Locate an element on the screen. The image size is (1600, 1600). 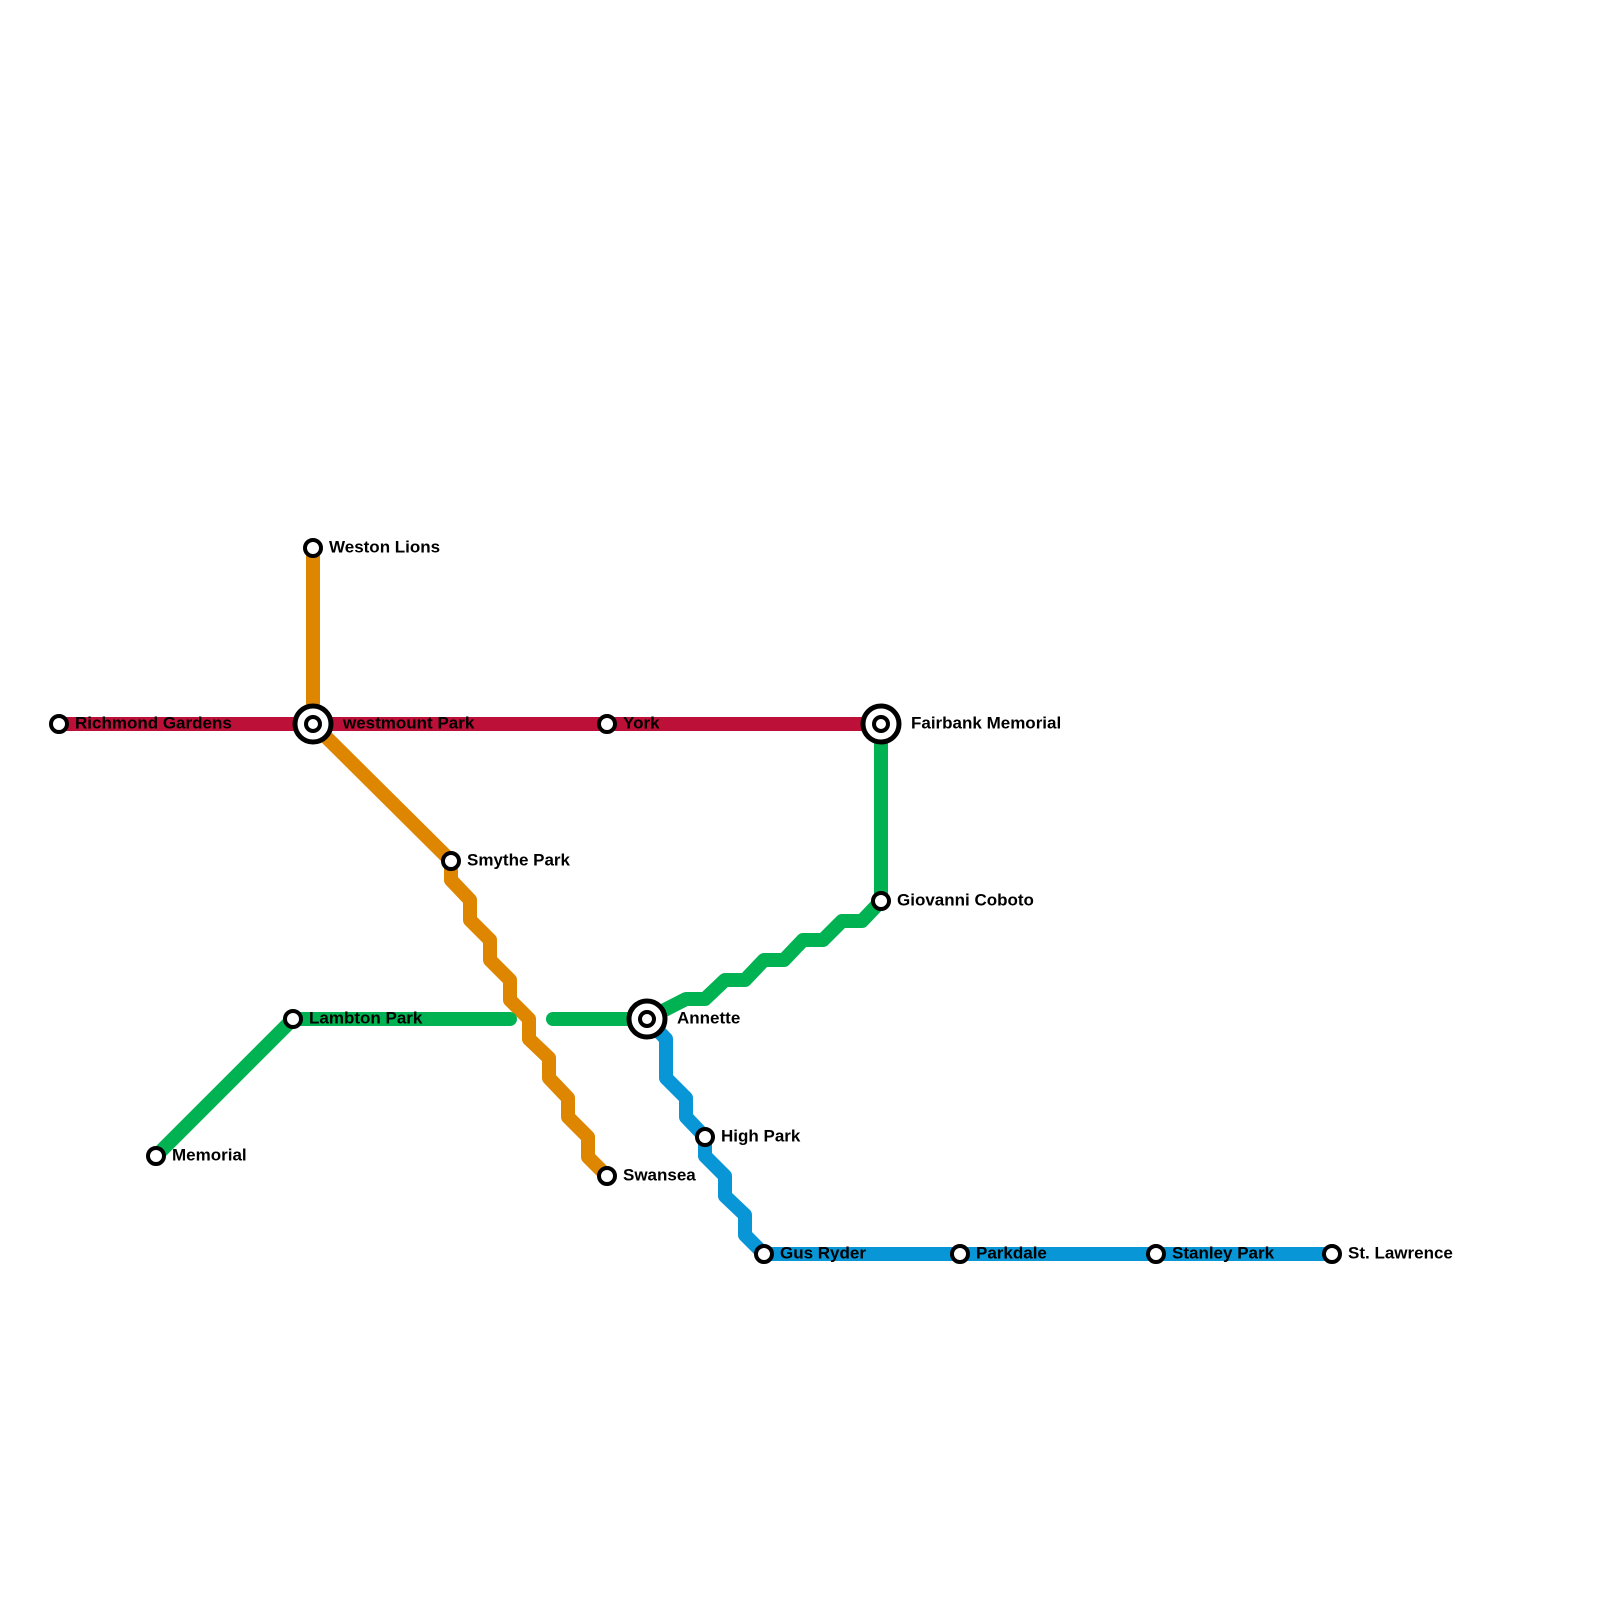
station-label: Weston Lions is located at coordinates (384, 546).